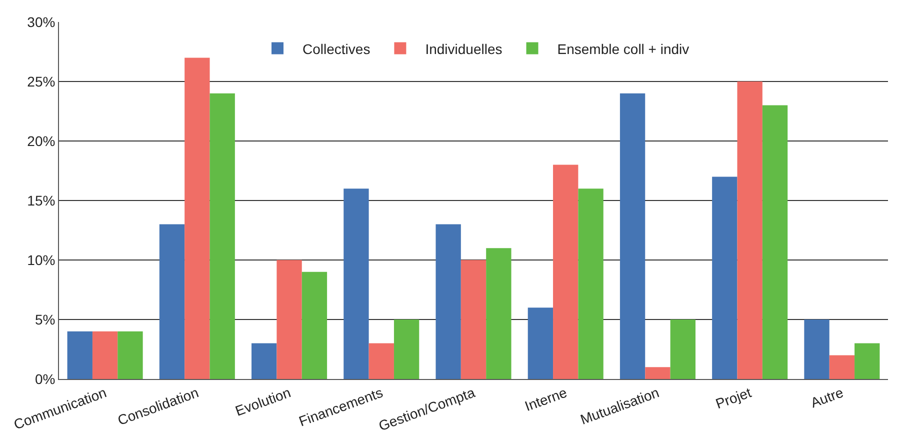  Describe the element at coordinates (45, 319) in the screenshot. I see `y-tick-label: 5%` at that location.